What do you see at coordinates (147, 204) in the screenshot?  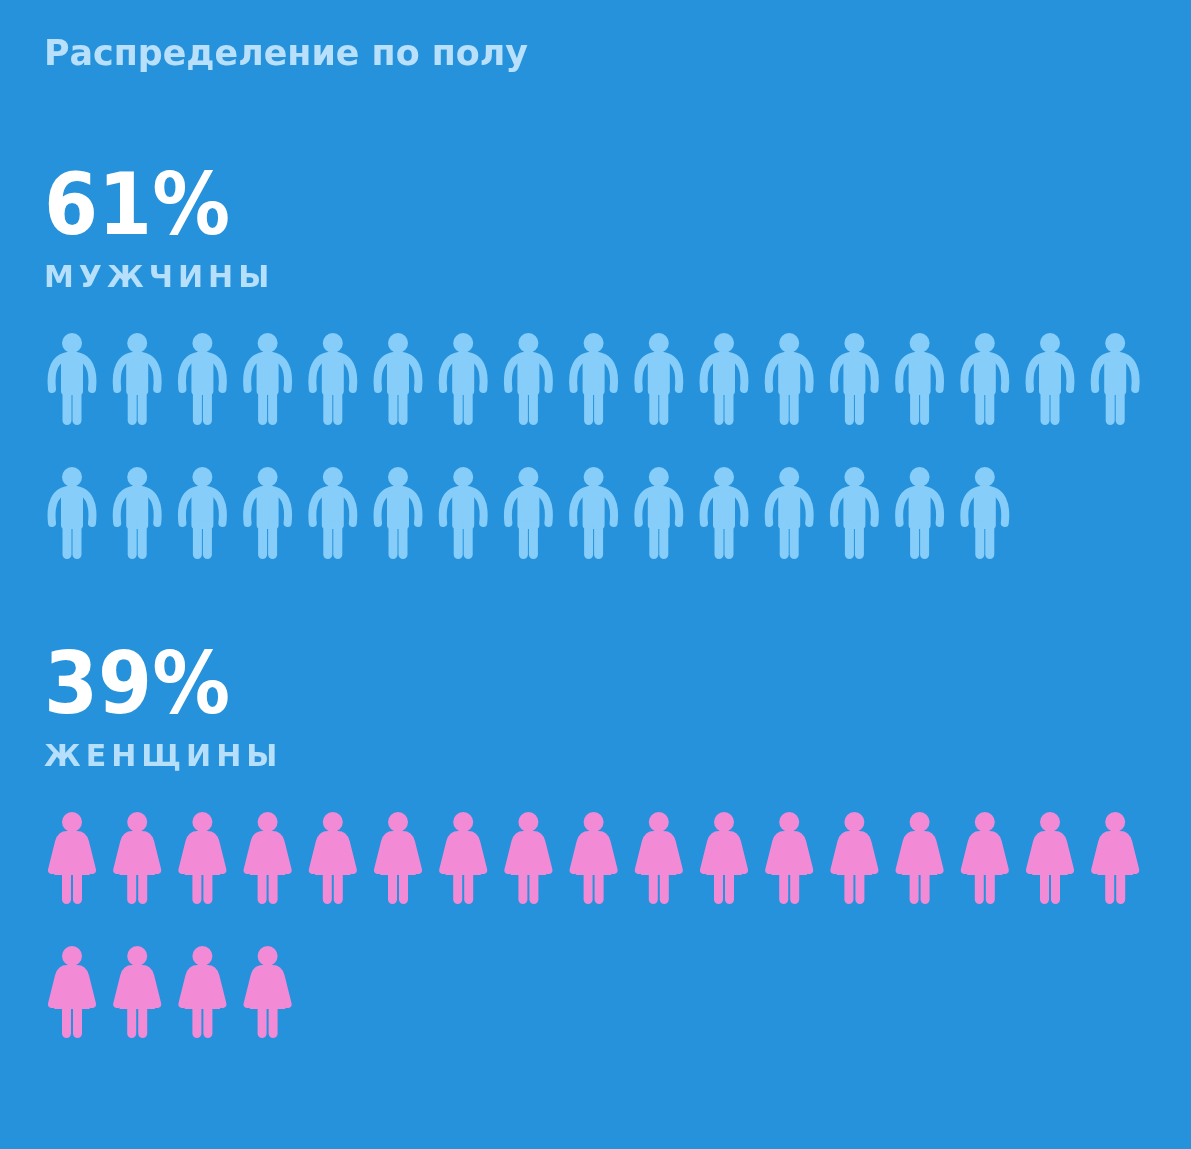 I see `data-label: 61%` at bounding box center [147, 204].